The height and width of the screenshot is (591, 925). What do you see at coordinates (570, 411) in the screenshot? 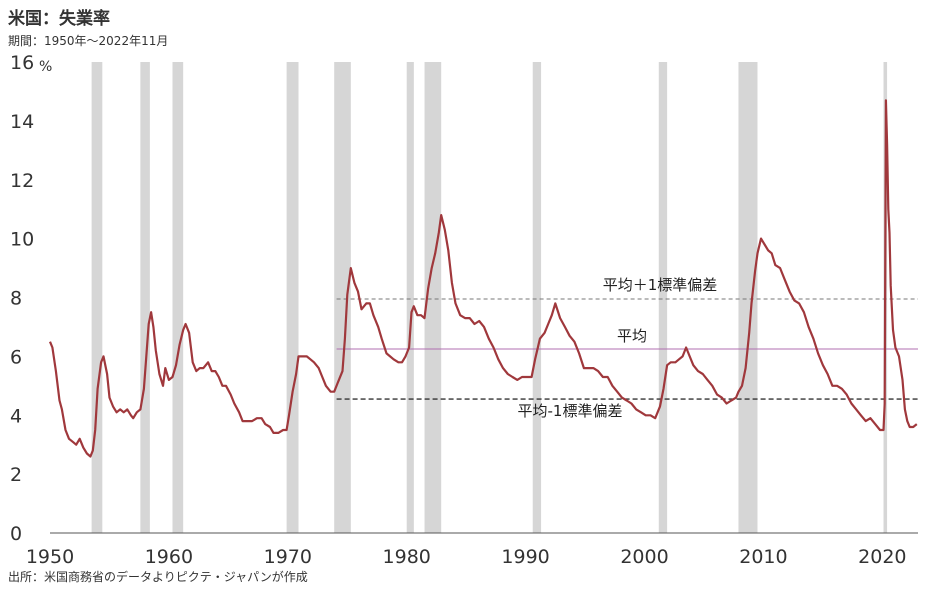
I see `reference-line-label-2: 平均-1標準偏差` at bounding box center [570, 411].